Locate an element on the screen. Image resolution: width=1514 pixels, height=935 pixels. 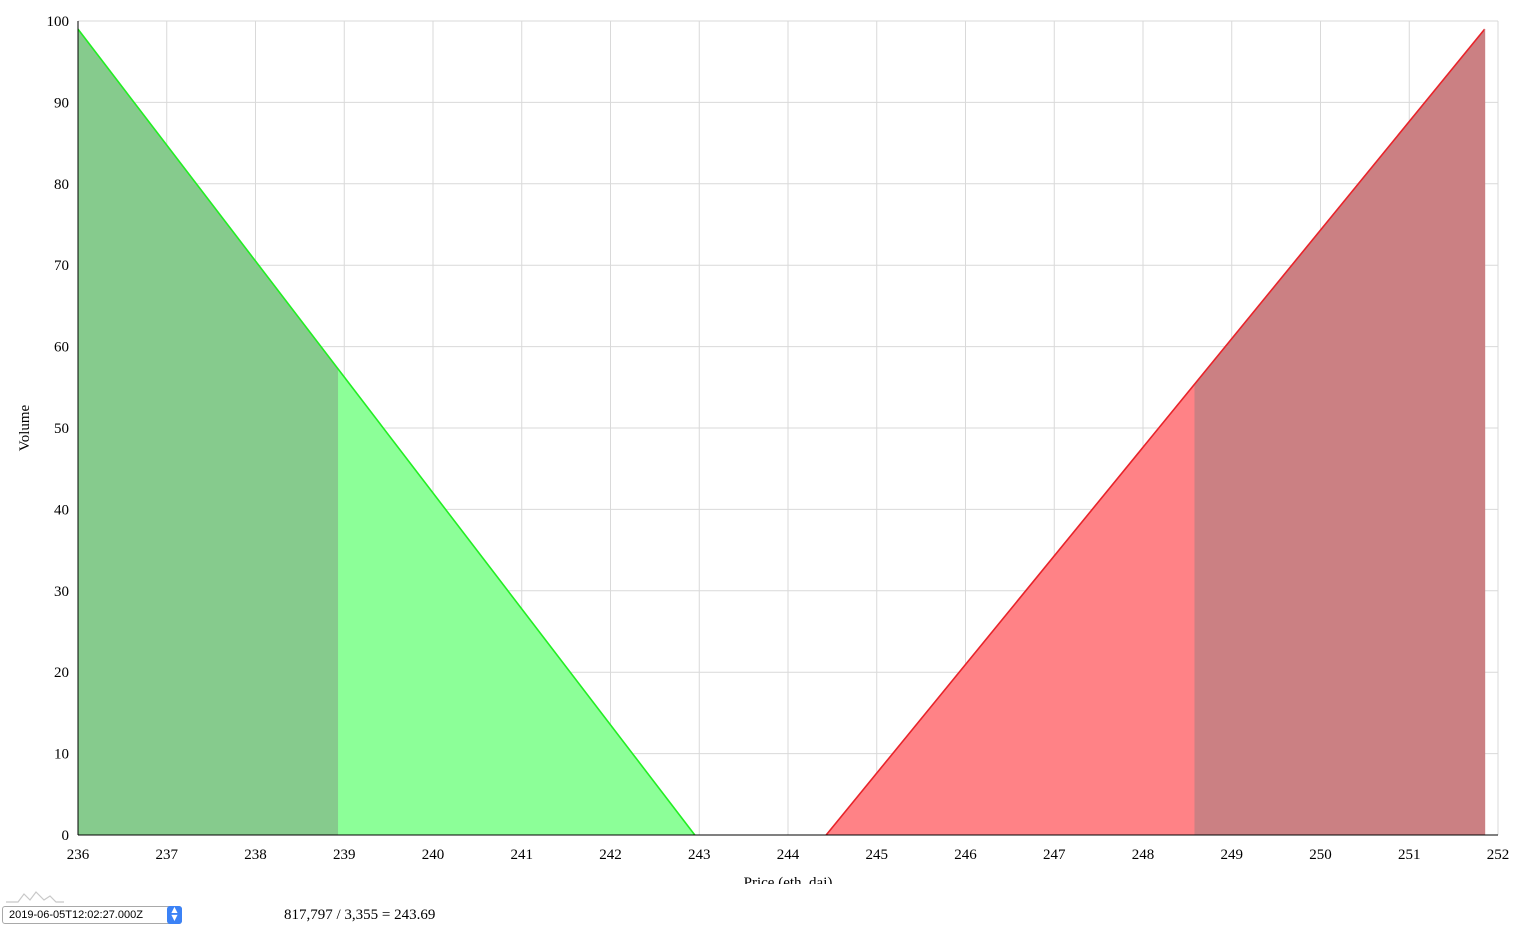
timestamp-select: 2019-06-05T12:02:27.000Z ▲ ▼ is located at coordinates (92, 915).